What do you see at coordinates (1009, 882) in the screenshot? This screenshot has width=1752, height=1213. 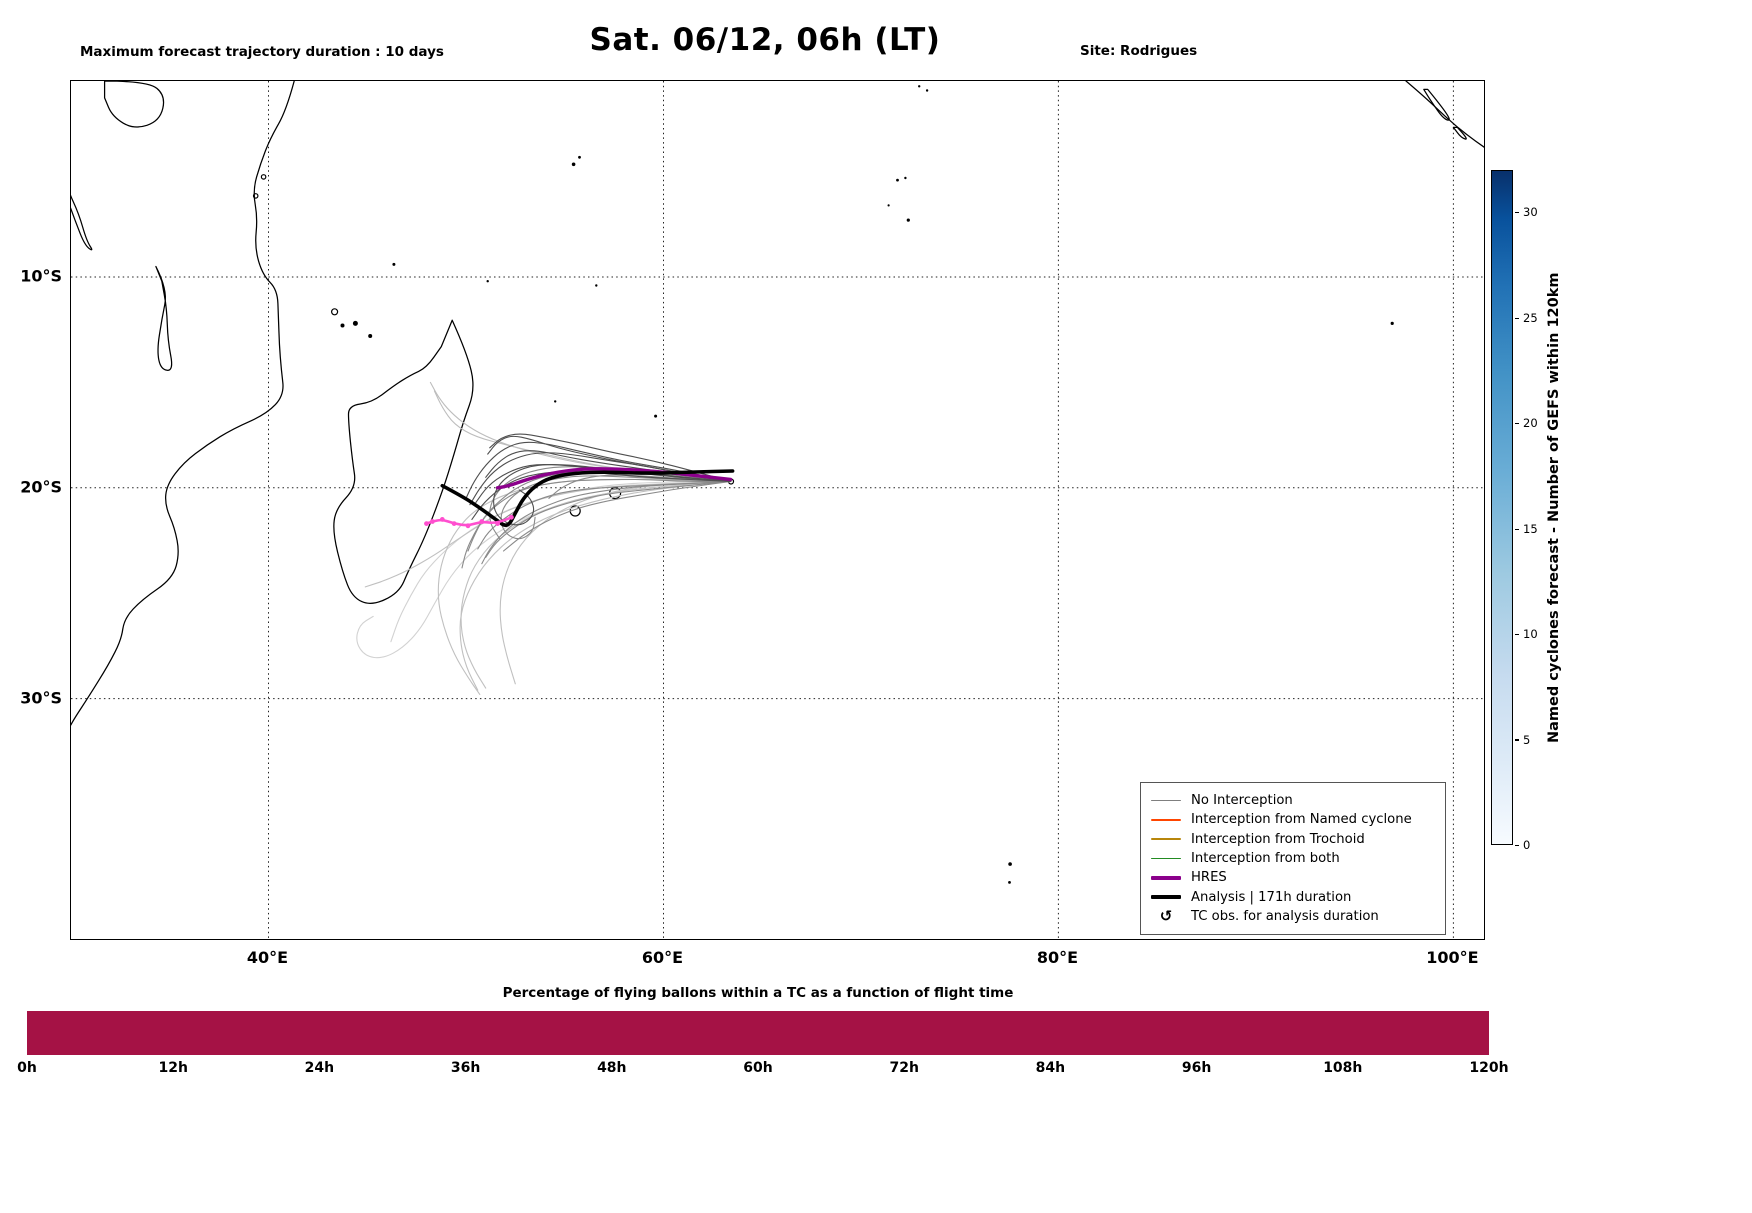 I see `island-St-Paul` at bounding box center [1009, 882].